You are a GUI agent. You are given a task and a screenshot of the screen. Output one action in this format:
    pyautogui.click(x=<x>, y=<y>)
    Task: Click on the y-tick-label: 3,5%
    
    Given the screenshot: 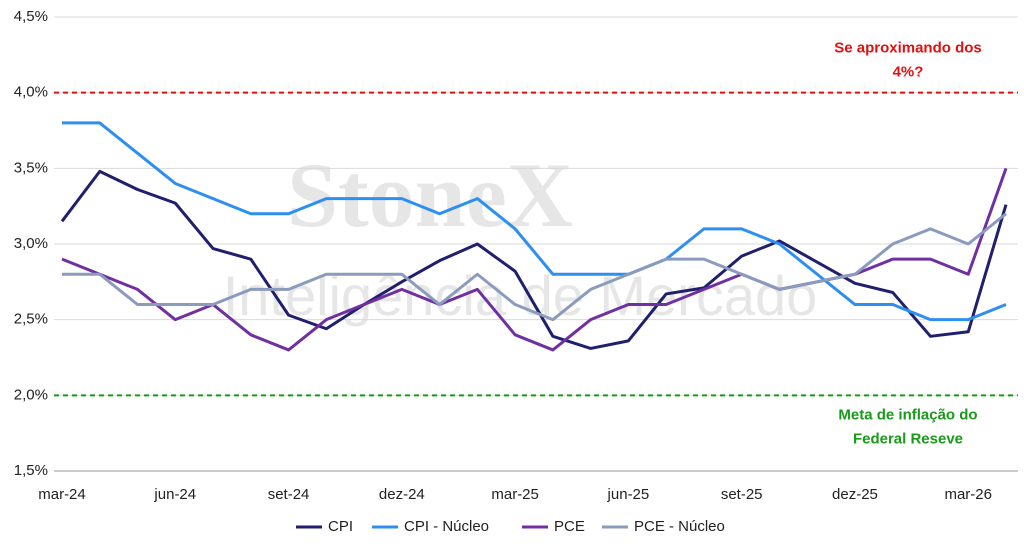 What is the action you would take?
    pyautogui.click(x=31, y=167)
    